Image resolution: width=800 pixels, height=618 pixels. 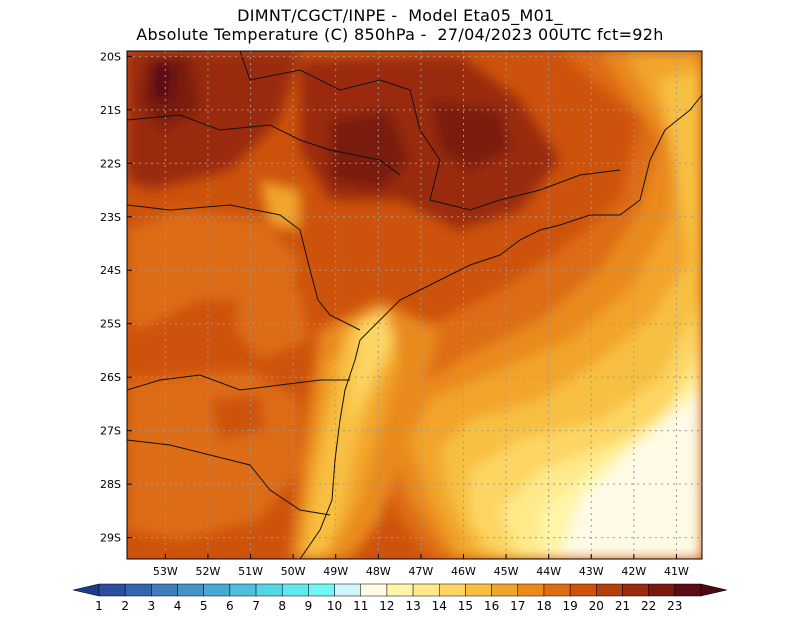 What do you see at coordinates (110, 56) in the screenshot?
I see `lat-tick-label: 20S` at bounding box center [110, 56].